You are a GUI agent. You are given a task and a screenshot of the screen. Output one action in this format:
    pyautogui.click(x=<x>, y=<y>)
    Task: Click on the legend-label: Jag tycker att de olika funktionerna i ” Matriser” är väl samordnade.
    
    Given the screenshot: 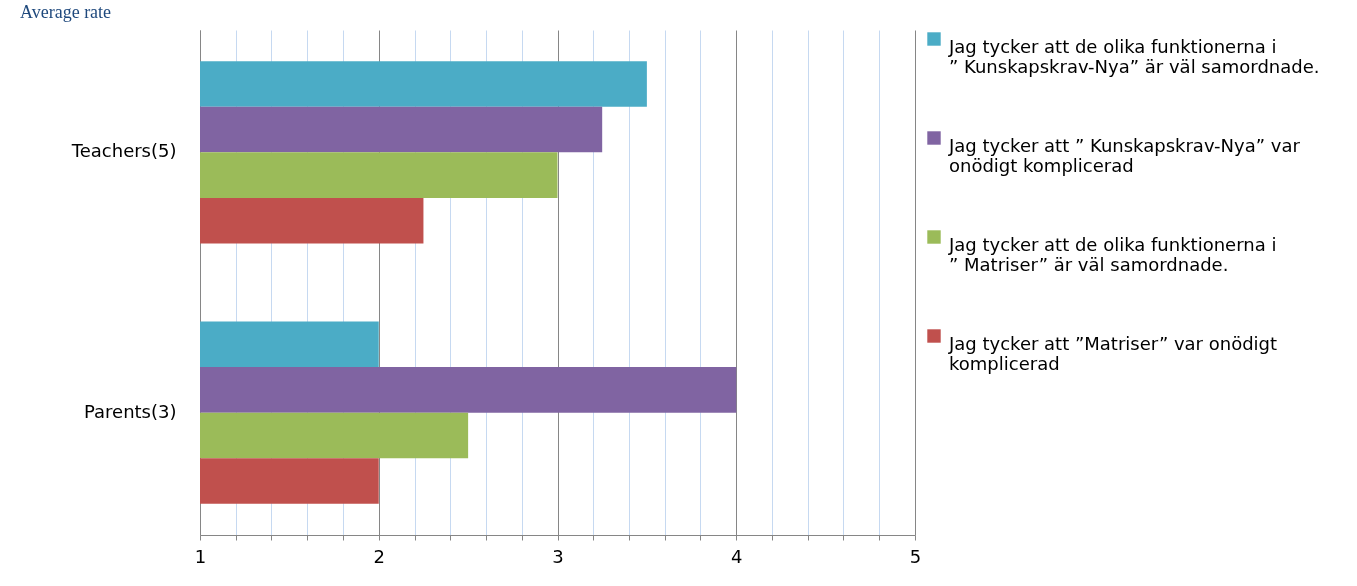 What is the action you would take?
    pyautogui.click(x=1112, y=254)
    